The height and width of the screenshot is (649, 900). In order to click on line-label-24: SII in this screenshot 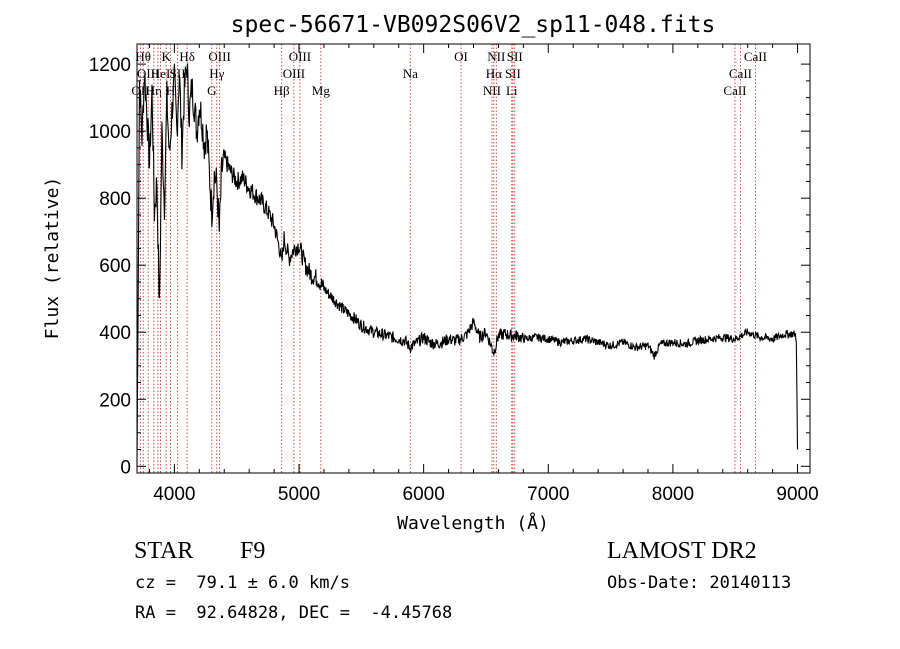, I will do `click(515, 56)`.